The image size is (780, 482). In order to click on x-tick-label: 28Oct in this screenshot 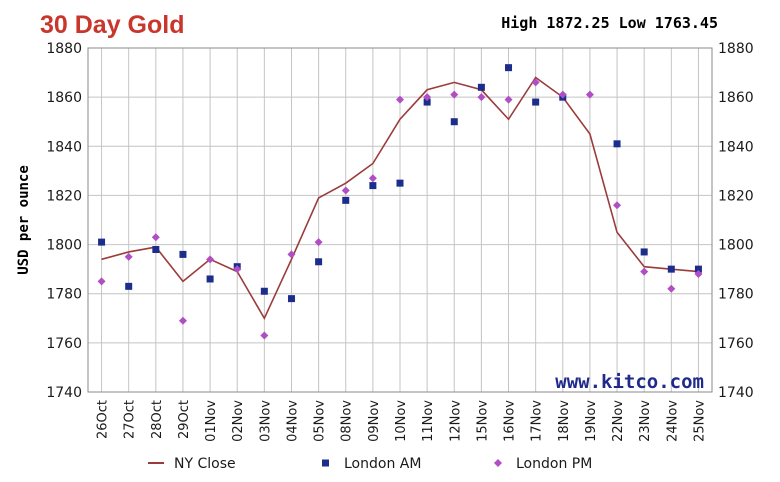, I will do `click(157, 419)`.